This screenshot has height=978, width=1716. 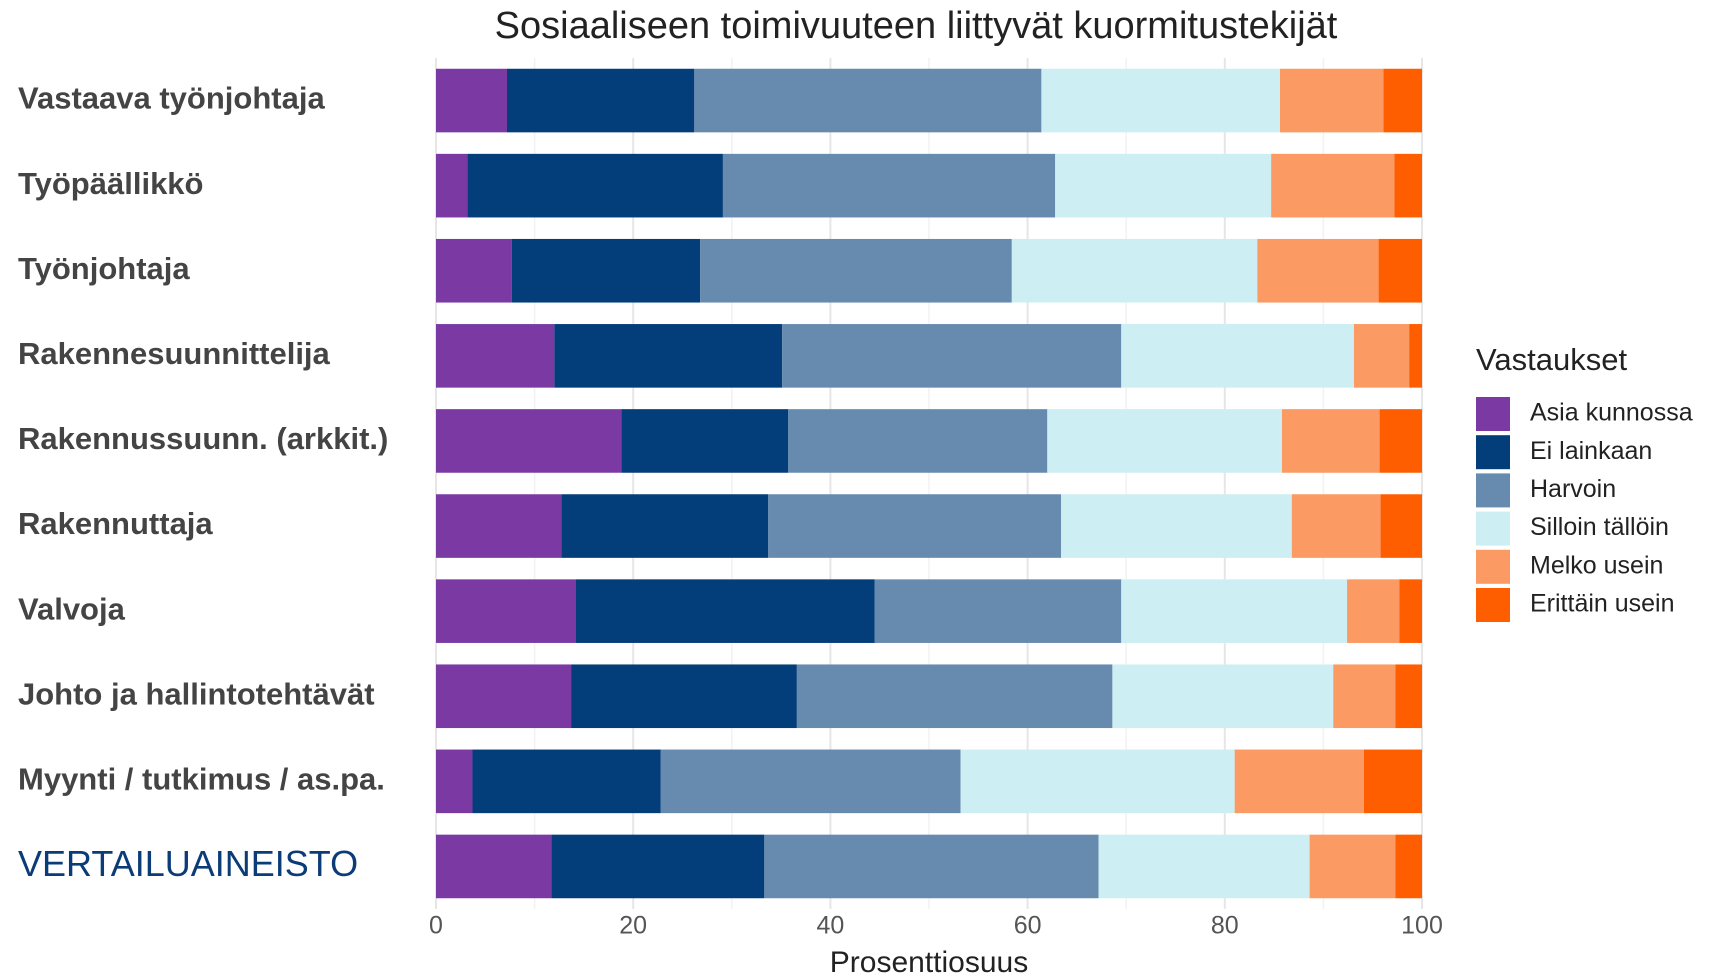 What do you see at coordinates (171, 98) in the screenshot?
I see `y-tick-label: Vastaava työnjohtaja` at bounding box center [171, 98].